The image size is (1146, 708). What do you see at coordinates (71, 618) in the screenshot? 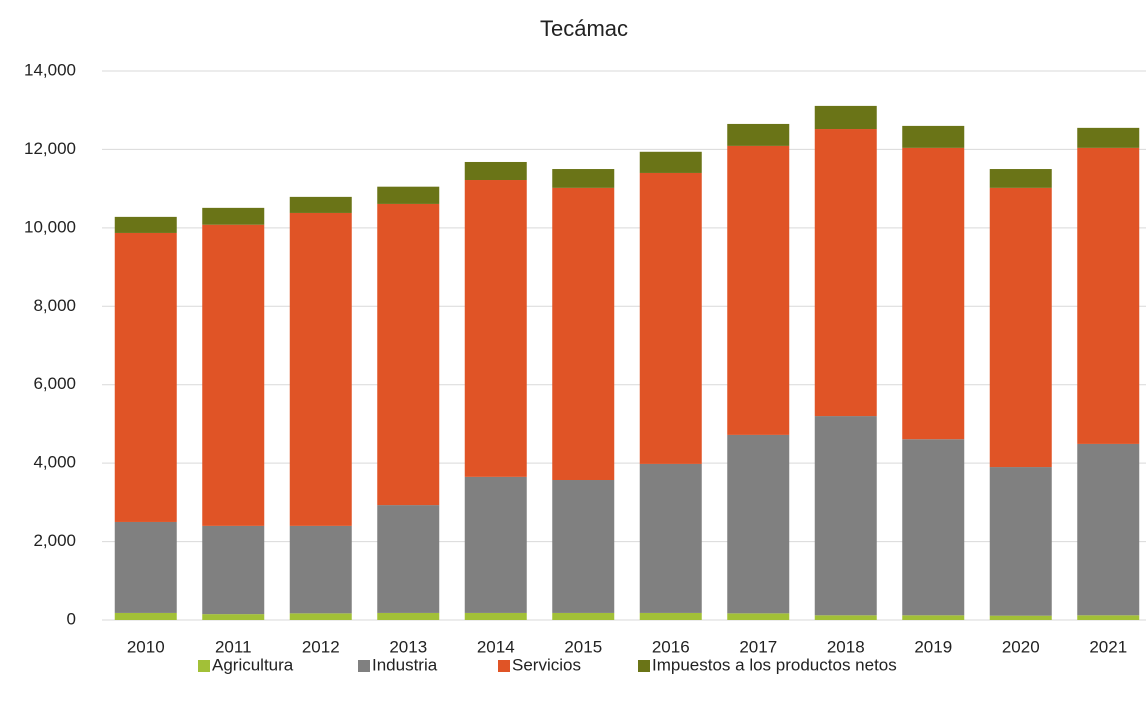
I see `y-tick-label: 0` at bounding box center [71, 618].